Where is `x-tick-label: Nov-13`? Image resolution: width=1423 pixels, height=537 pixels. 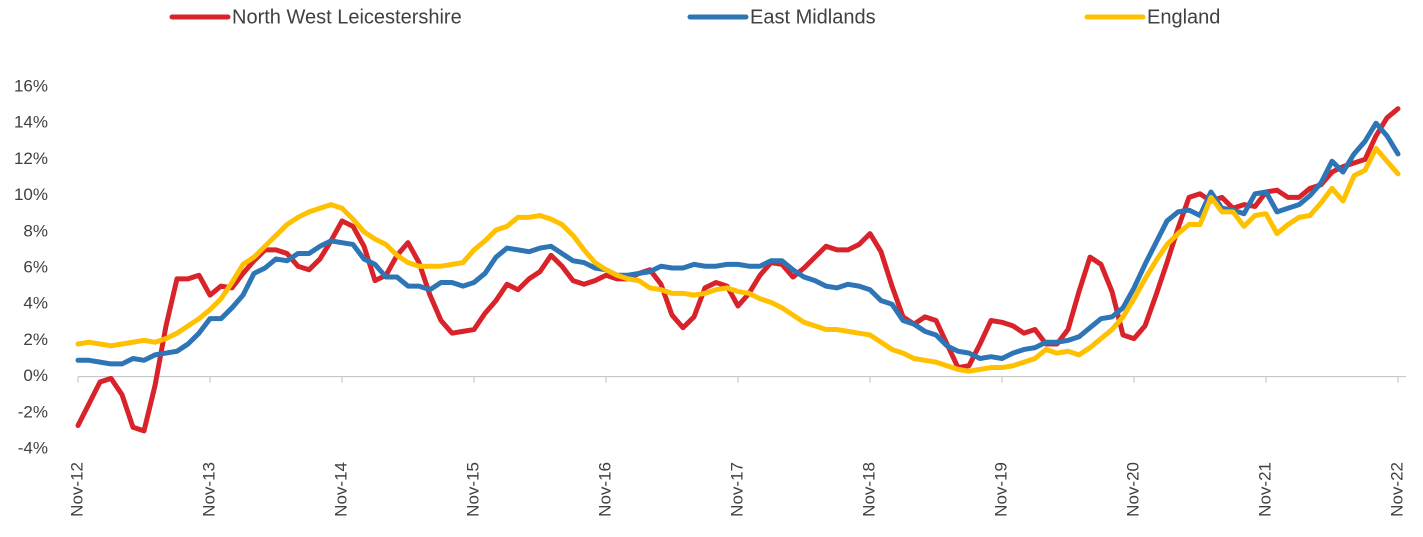
x-tick-label: Nov-13 is located at coordinates (208, 489).